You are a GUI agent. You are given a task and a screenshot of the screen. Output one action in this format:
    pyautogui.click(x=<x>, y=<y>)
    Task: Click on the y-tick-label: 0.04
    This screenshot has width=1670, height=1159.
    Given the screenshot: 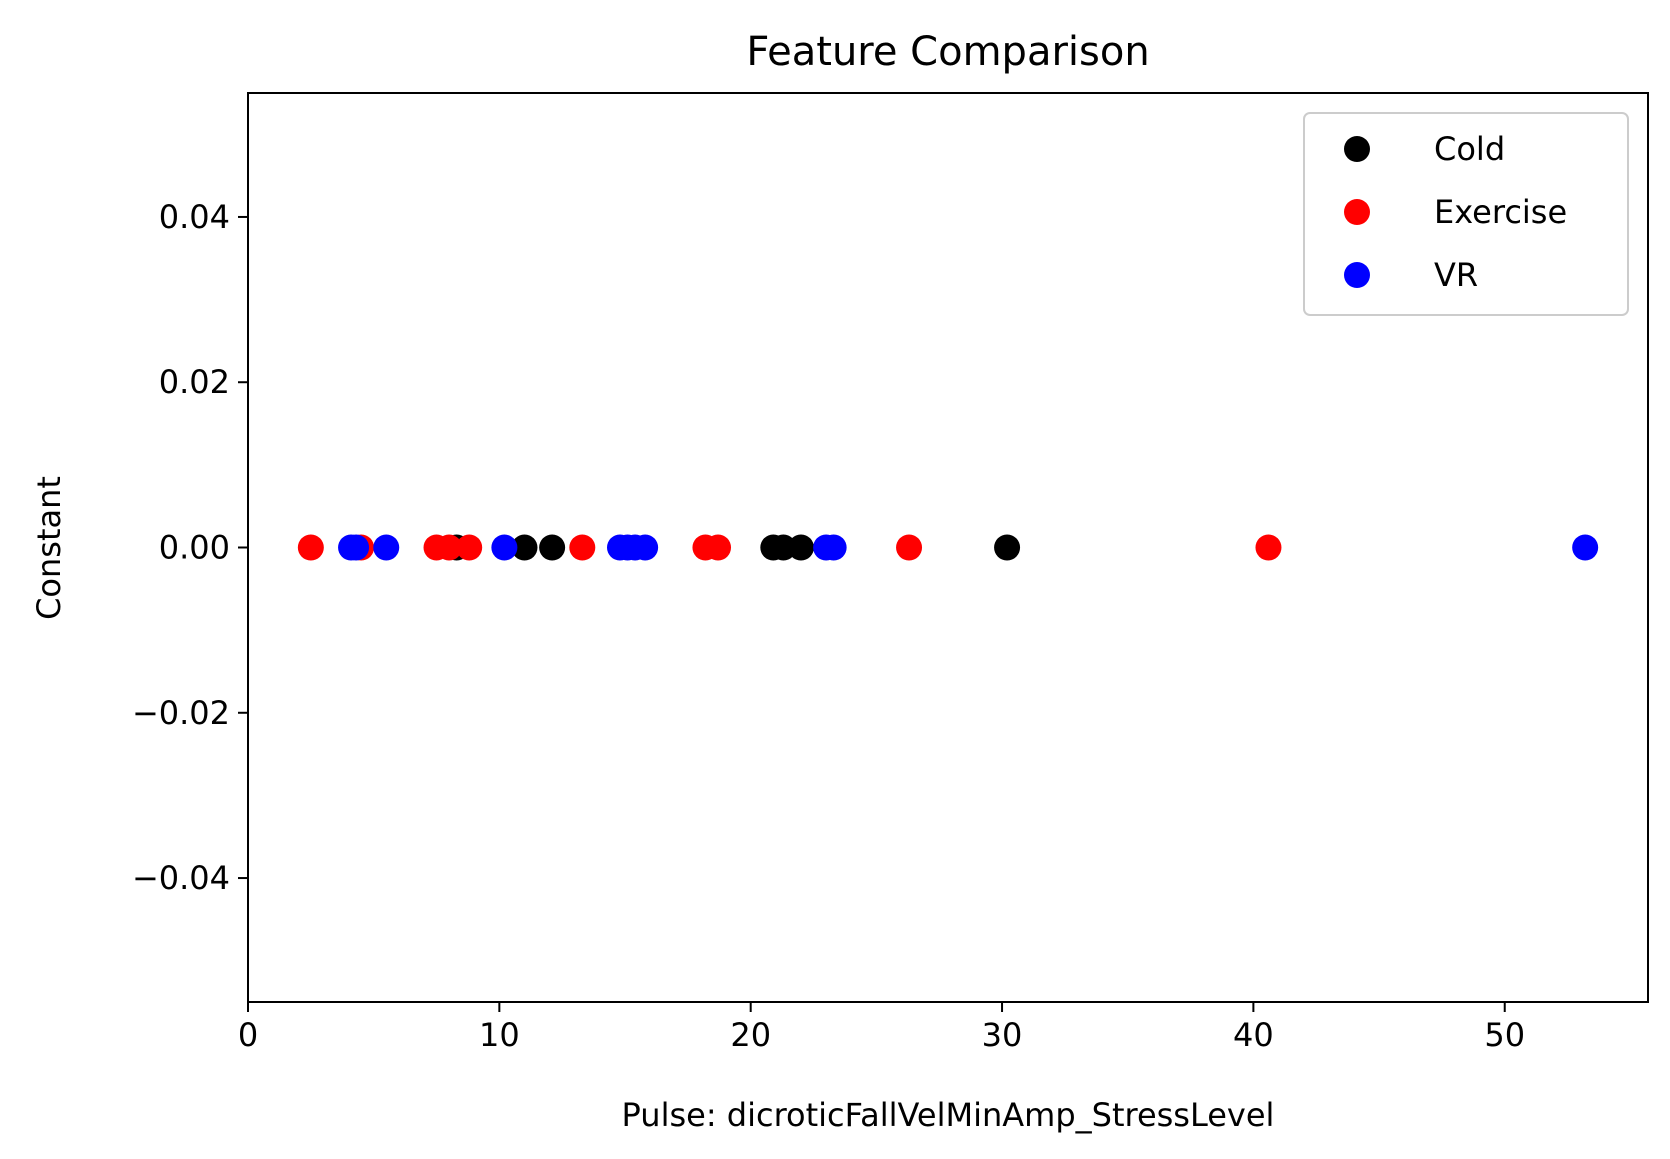 What is the action you would take?
    pyautogui.click(x=194, y=217)
    